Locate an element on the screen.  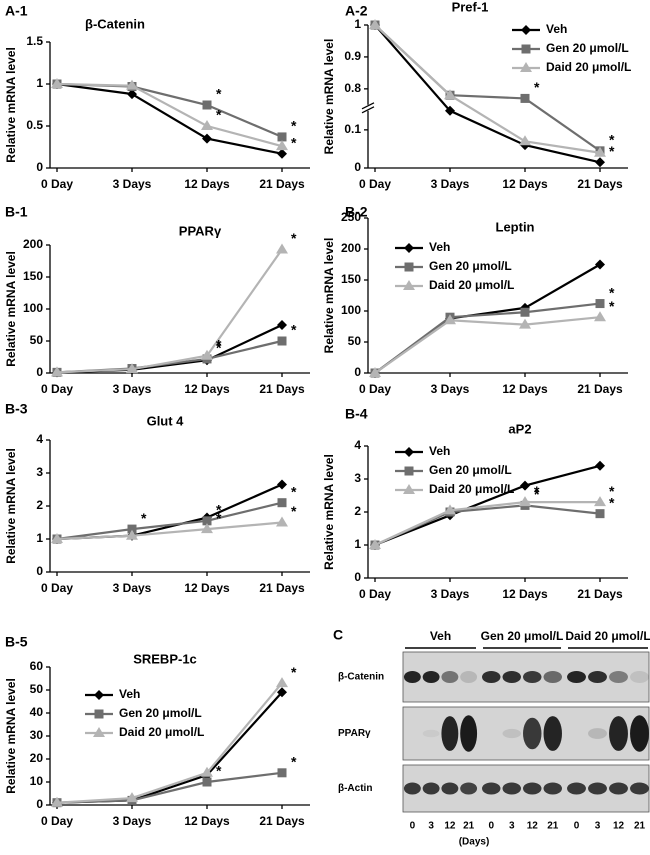
y-tick-label: 40 is located at coordinates (37, 712).